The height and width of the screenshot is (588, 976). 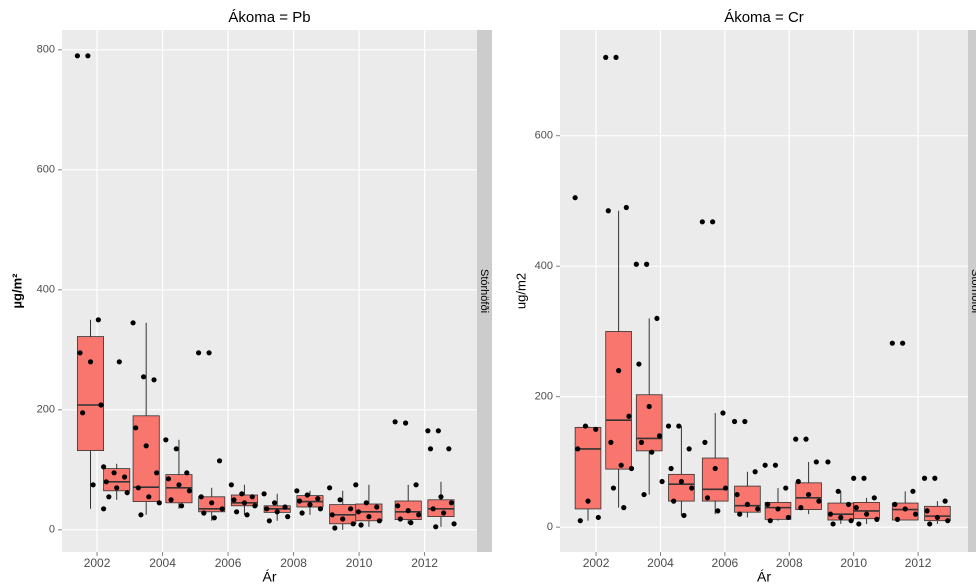 I want to click on x-tick-label: 2006, so click(x=725, y=563).